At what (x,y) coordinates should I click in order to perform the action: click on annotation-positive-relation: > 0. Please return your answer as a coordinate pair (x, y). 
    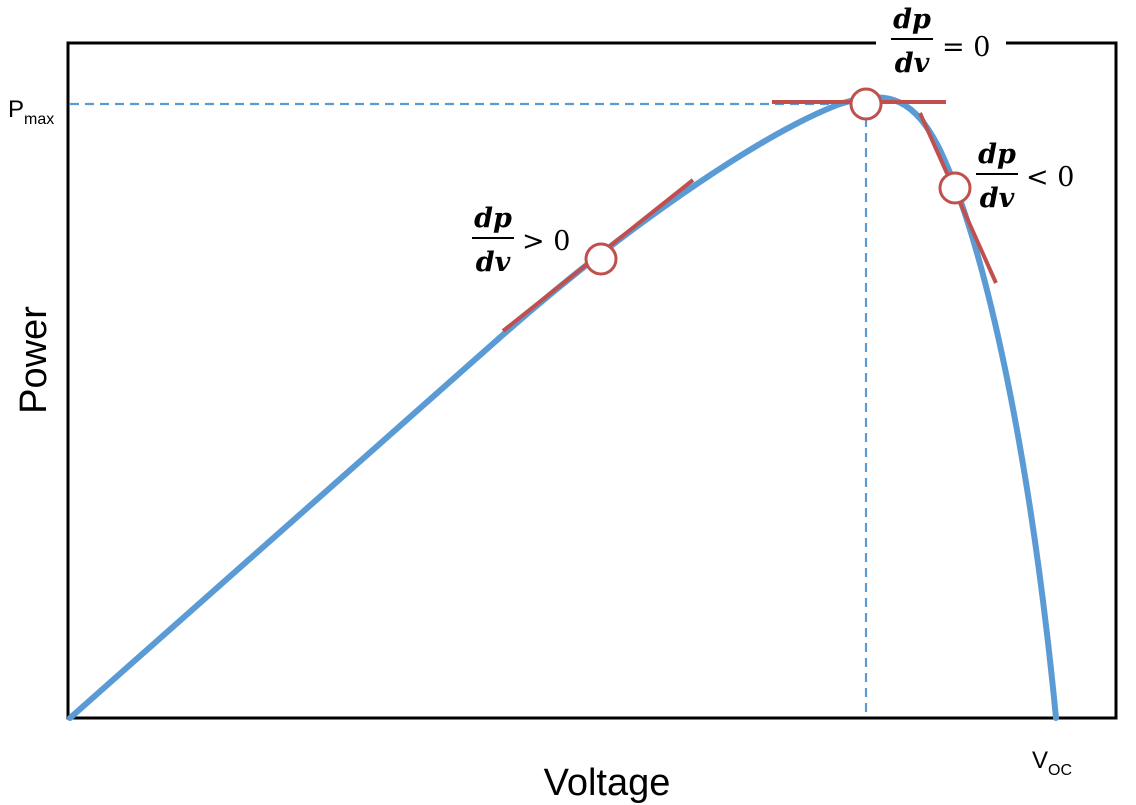
    Looking at the image, I should click on (546, 241).